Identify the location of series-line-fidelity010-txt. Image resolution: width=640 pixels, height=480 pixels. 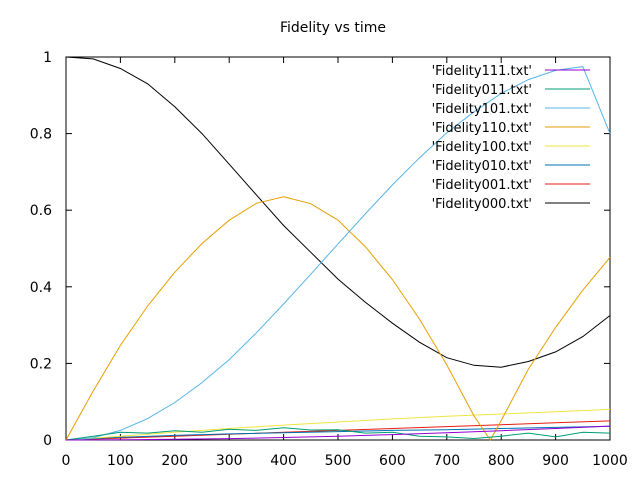
(338, 433).